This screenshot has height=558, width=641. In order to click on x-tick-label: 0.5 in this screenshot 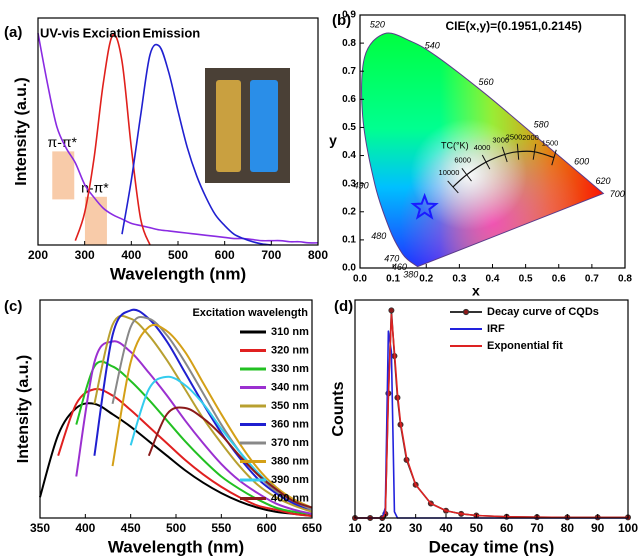, I will do `click(526, 279)`.